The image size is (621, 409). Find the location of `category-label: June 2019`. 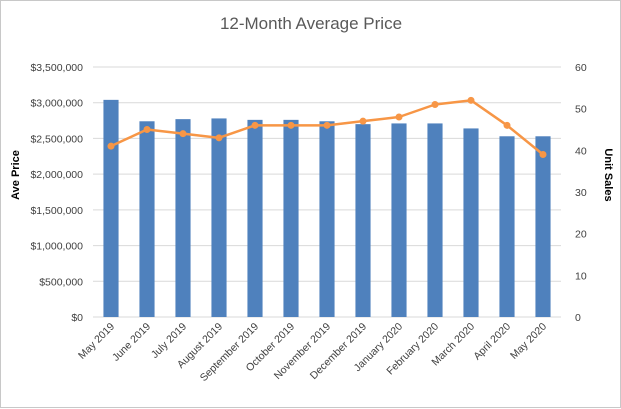

category-label: June 2019 is located at coordinates (131, 342).